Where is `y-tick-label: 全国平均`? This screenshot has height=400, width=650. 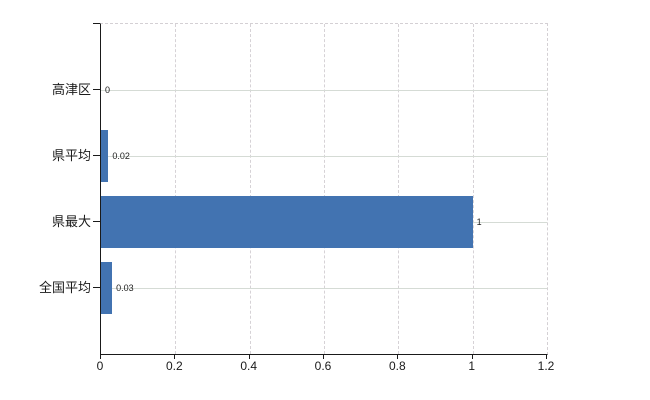 y-tick-label: 全国平均 is located at coordinates (64, 287).